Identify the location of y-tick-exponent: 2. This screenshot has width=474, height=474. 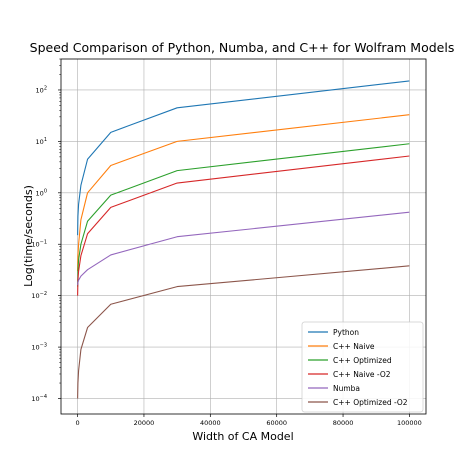
(45, 88).